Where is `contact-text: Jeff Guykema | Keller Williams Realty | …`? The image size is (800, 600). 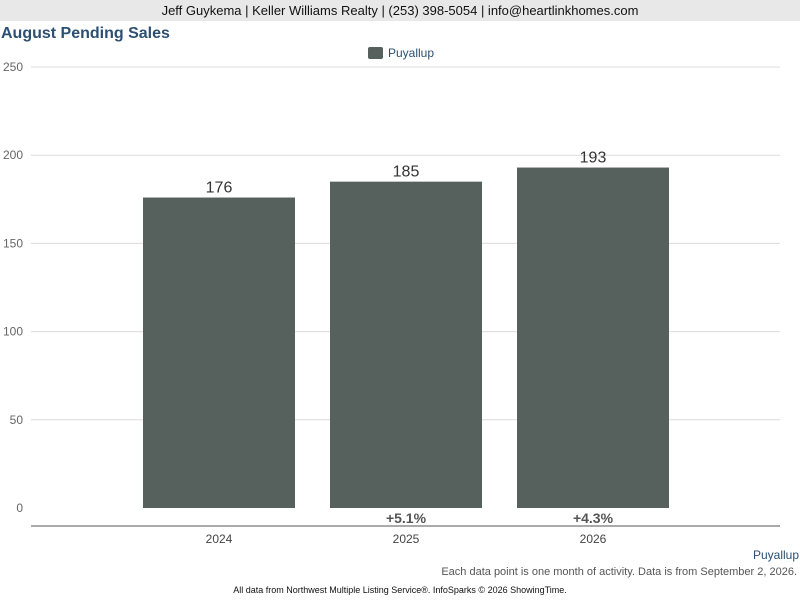 contact-text: Jeff Guykema | Keller Williams Realty | … is located at coordinates (400, 10).